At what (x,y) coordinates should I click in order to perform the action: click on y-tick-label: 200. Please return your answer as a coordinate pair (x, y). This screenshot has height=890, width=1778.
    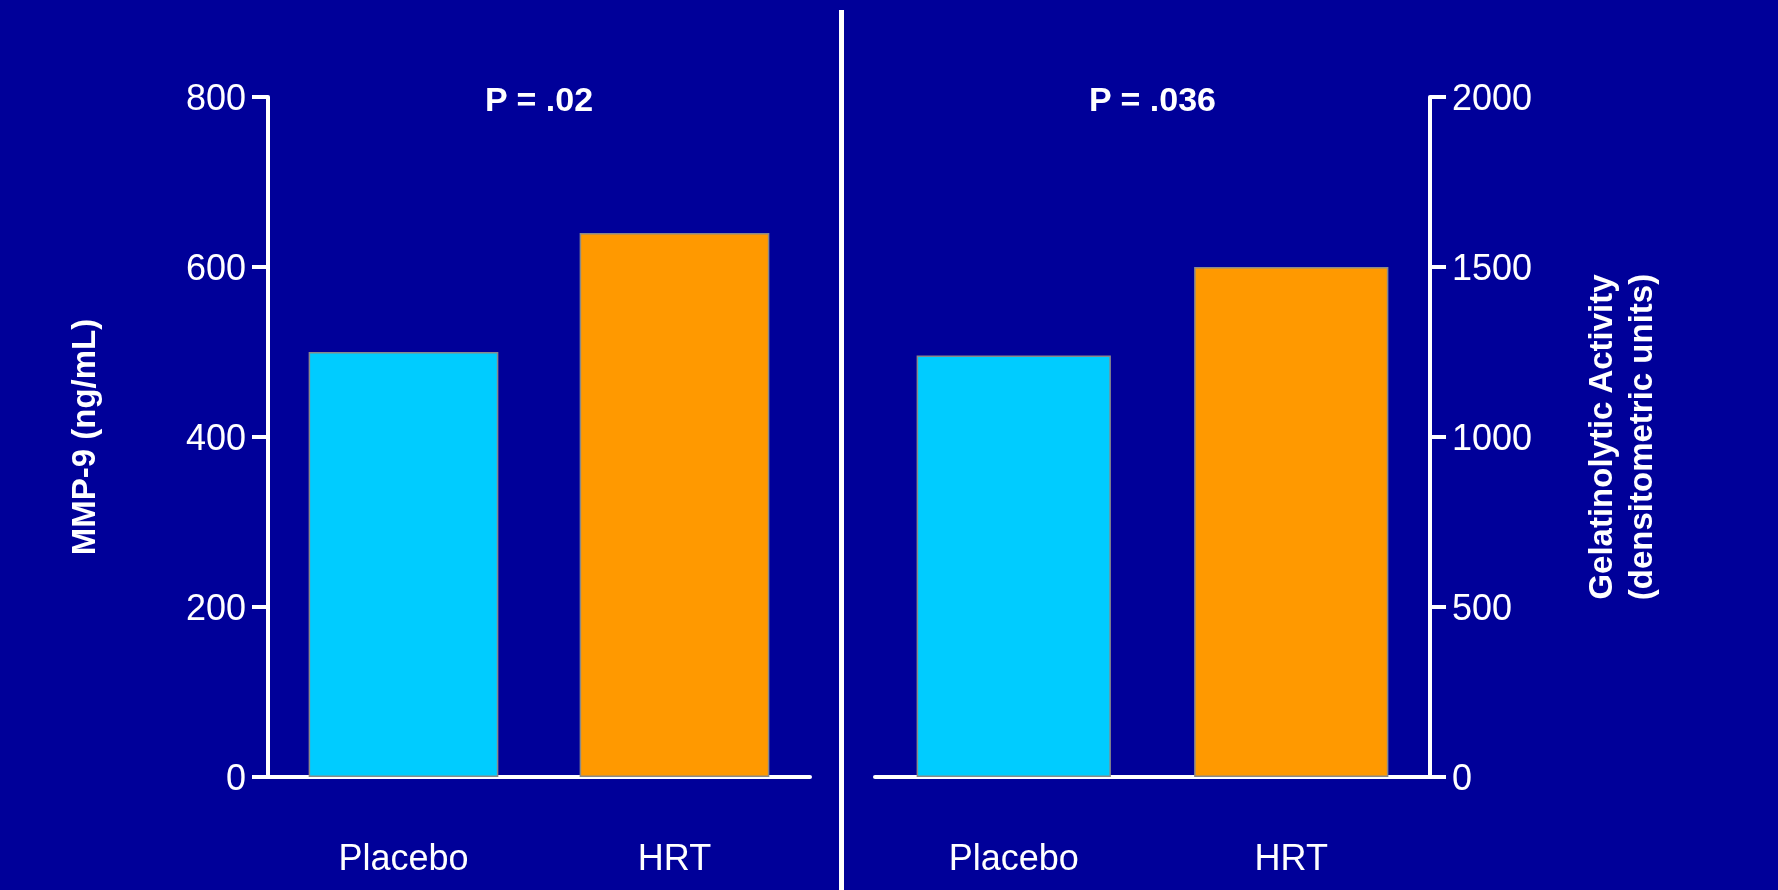
    Looking at the image, I should click on (215, 607).